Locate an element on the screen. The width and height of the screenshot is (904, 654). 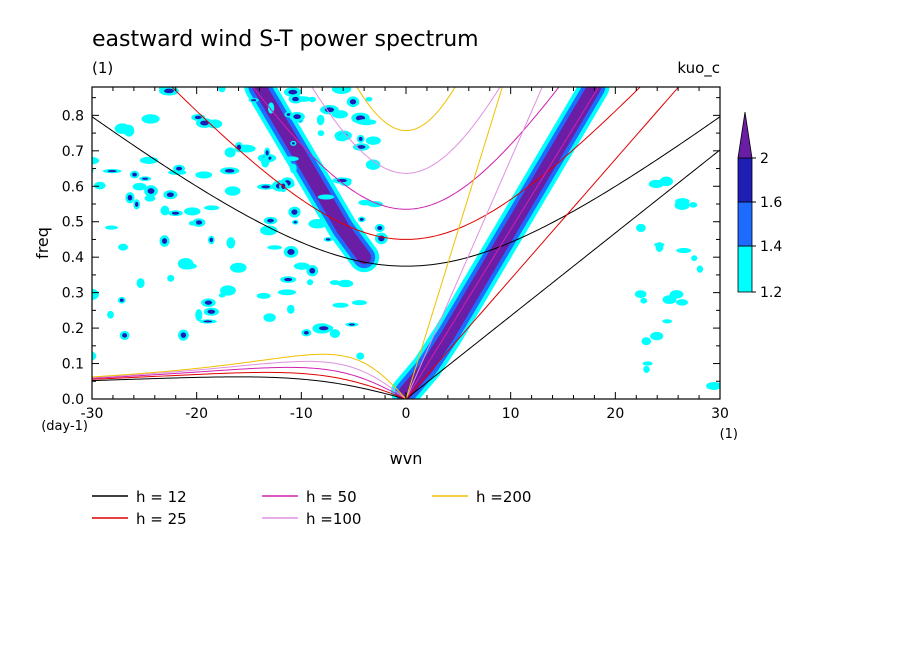
rossby-curve-h200 is located at coordinates (249, 376).